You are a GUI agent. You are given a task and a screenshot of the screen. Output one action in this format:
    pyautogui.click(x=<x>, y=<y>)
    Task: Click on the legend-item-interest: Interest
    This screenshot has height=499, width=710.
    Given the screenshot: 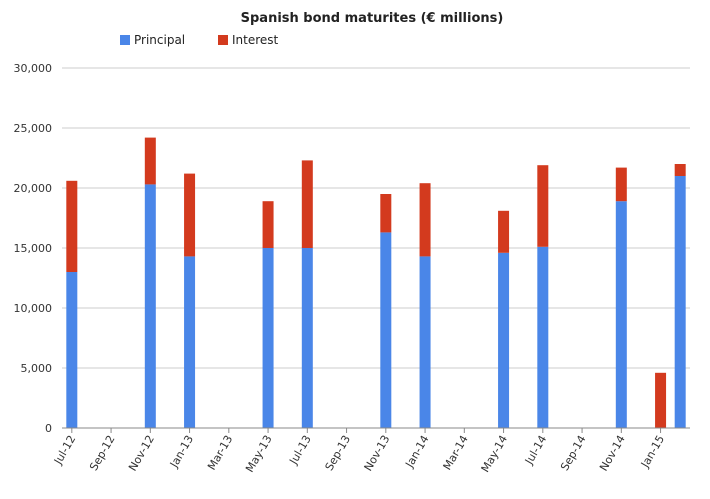 What is the action you would take?
    pyautogui.click(x=248, y=40)
    